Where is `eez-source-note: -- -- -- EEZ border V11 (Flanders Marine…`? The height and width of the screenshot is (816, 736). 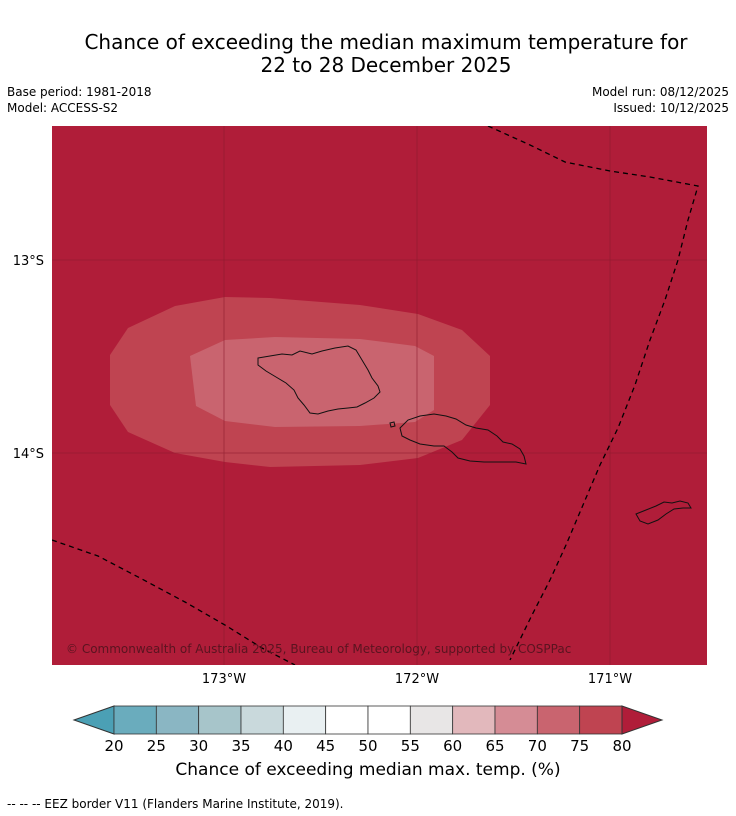 eez-source-note: -- -- -- EEZ border V11 (Flanders Marine… is located at coordinates (175, 804).